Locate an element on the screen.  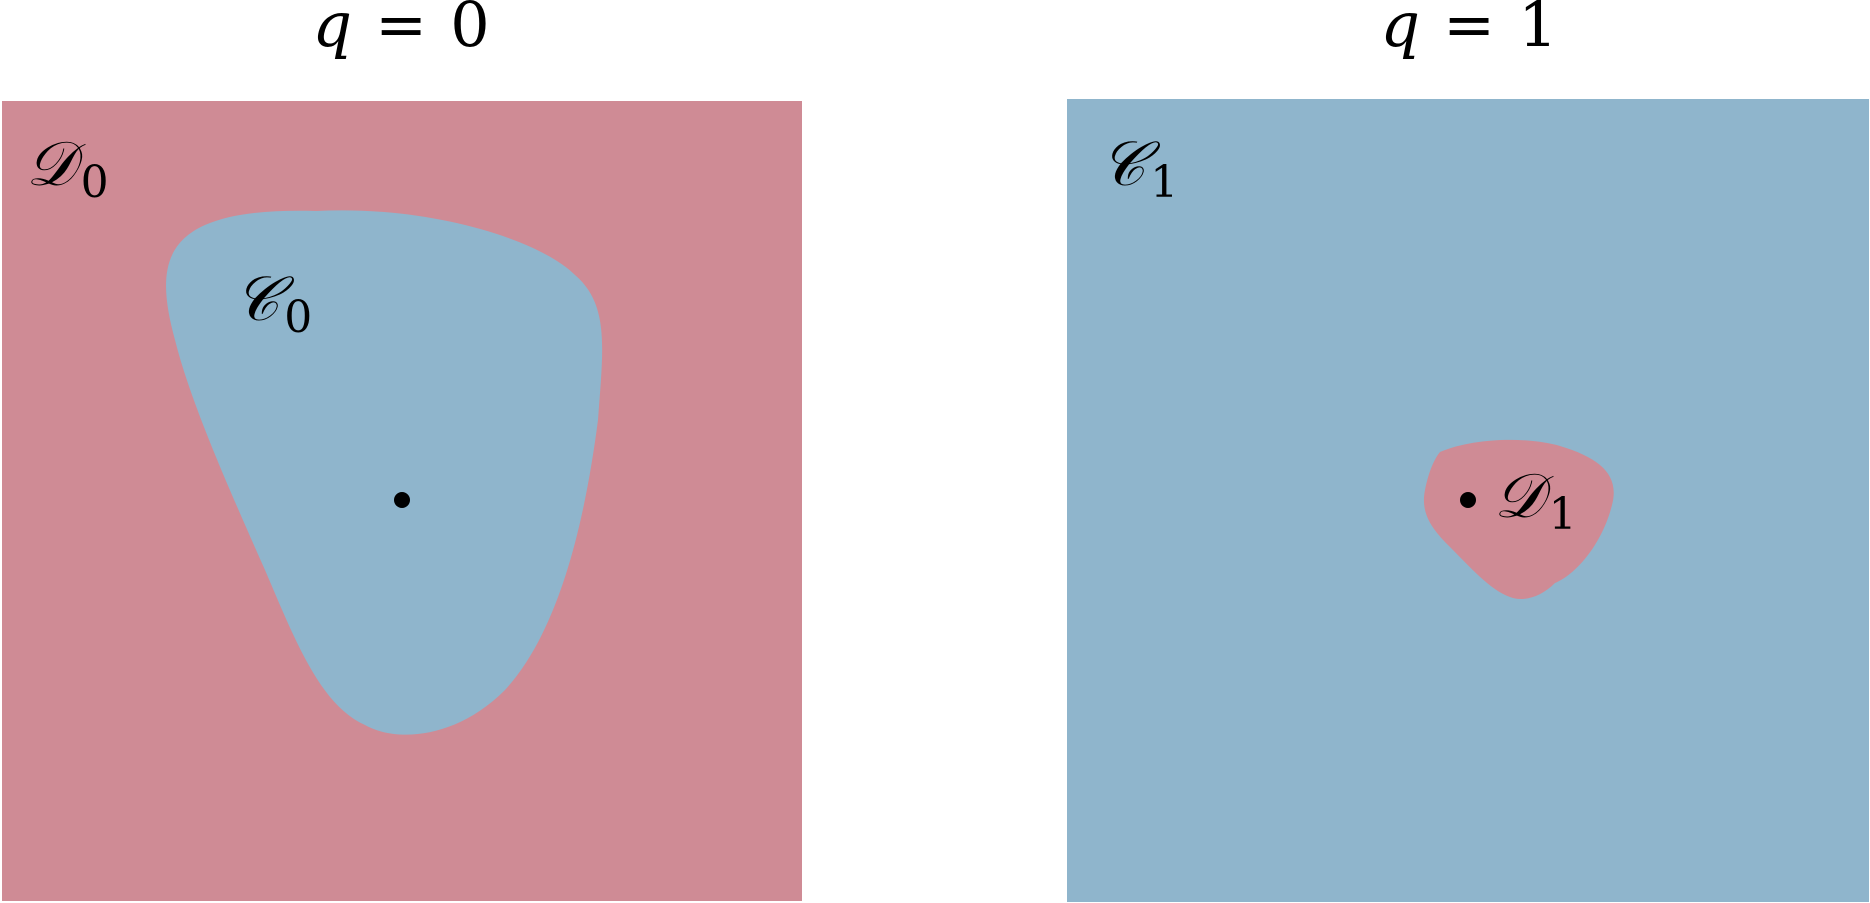
d0-label-subscript: 0 is located at coordinates (95, 182).